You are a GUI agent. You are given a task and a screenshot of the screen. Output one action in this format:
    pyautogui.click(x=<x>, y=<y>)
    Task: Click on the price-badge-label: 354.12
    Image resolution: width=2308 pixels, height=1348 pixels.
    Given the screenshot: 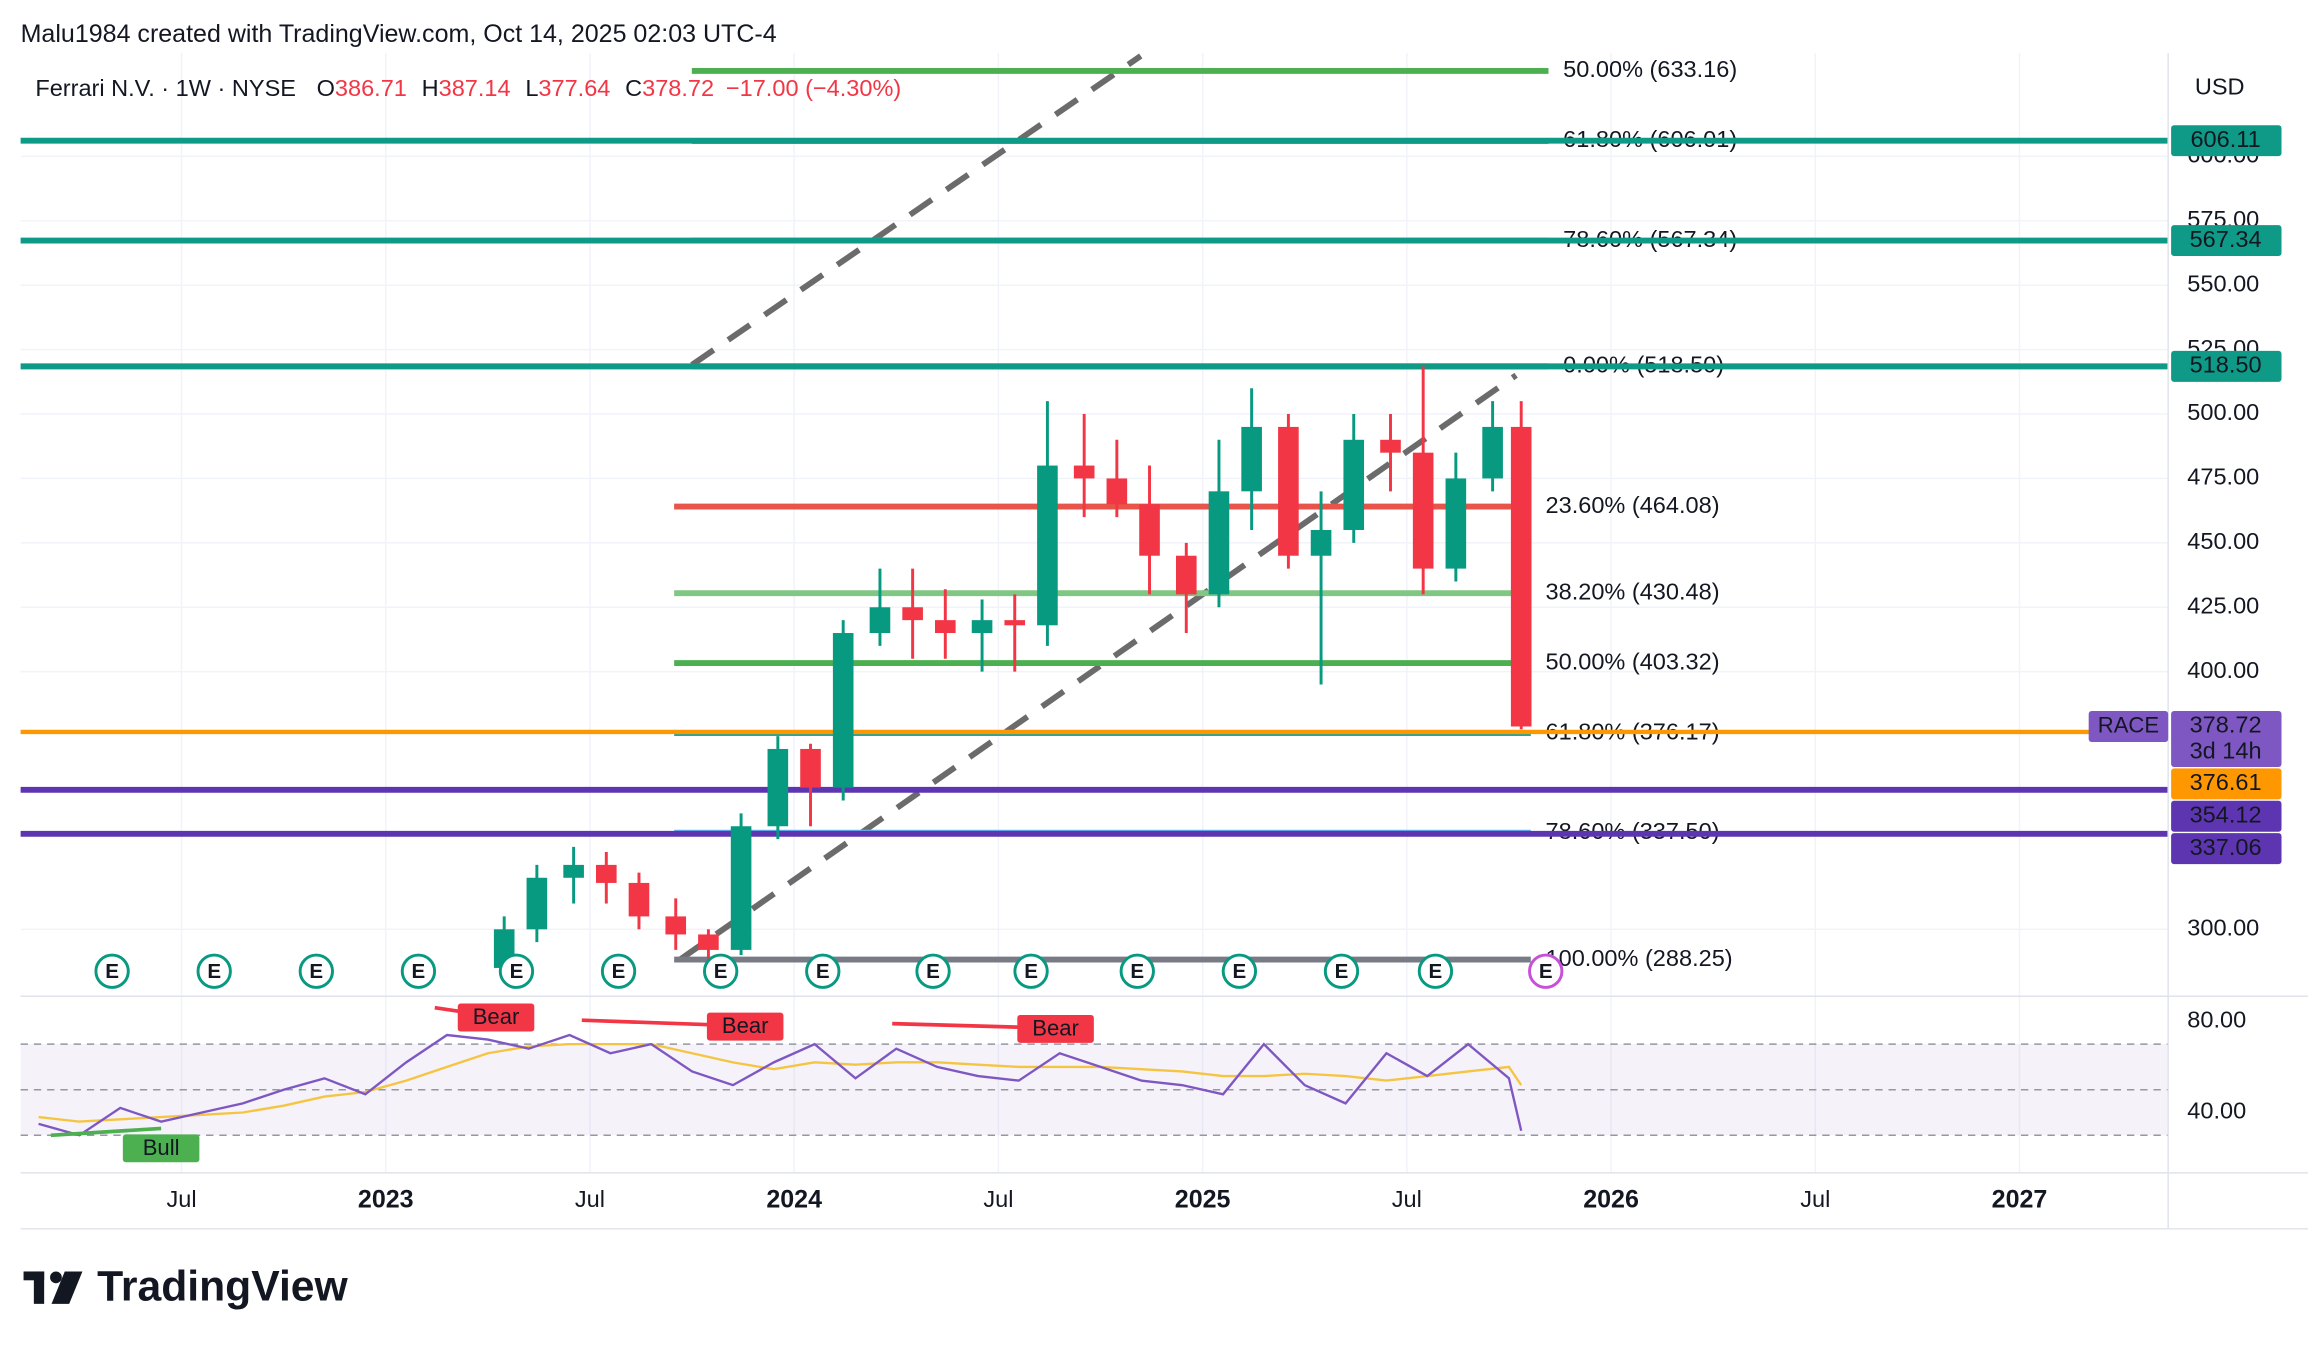 What is the action you would take?
    pyautogui.click(x=2226, y=814)
    